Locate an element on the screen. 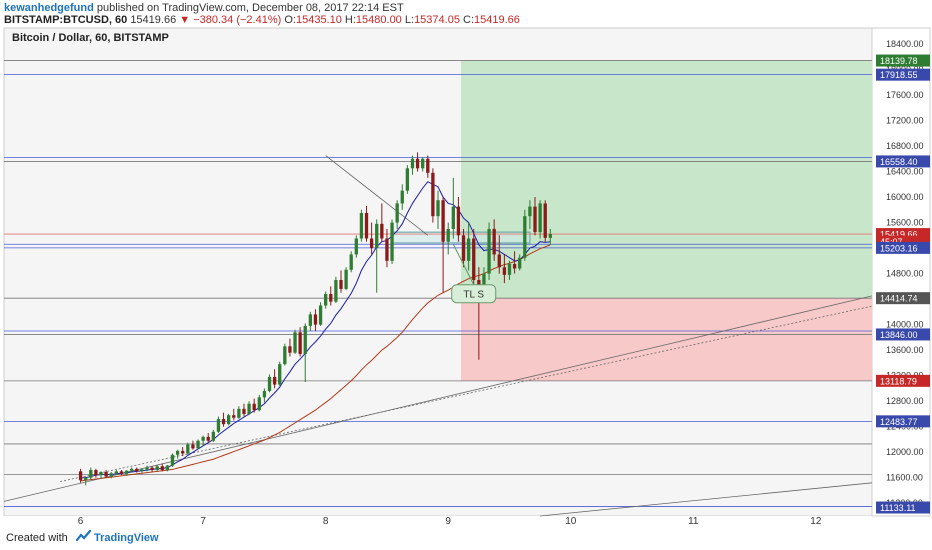 The image size is (932, 550). price-tag-label: 14414.74 is located at coordinates (899, 299).